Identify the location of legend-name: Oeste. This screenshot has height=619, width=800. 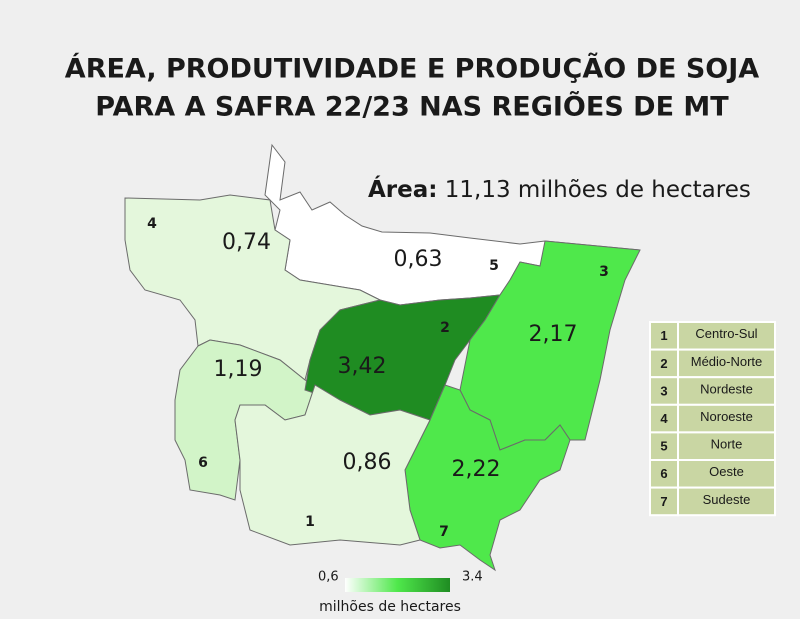
(726, 471).